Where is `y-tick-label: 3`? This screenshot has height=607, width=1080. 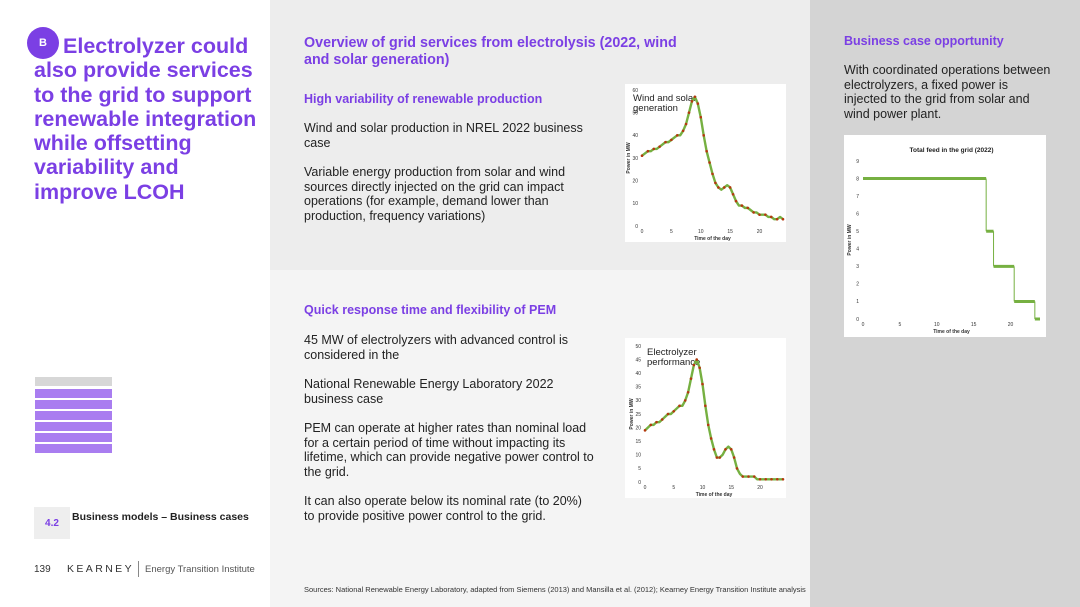
y-tick-label: 3 is located at coordinates (857, 267).